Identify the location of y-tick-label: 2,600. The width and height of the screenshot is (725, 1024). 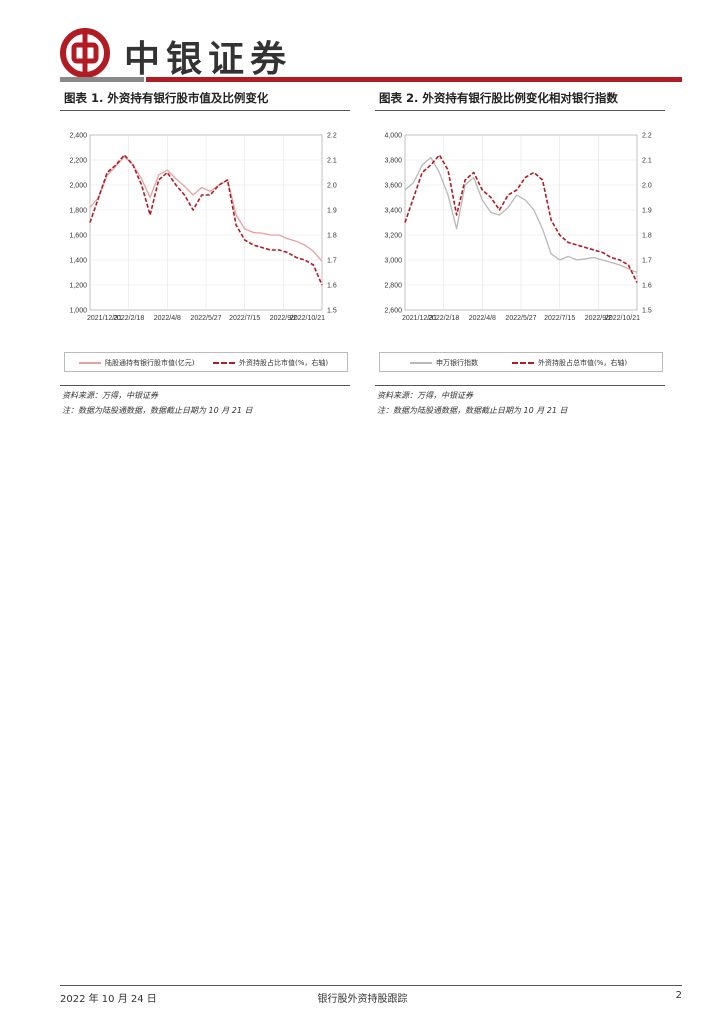
(393, 311).